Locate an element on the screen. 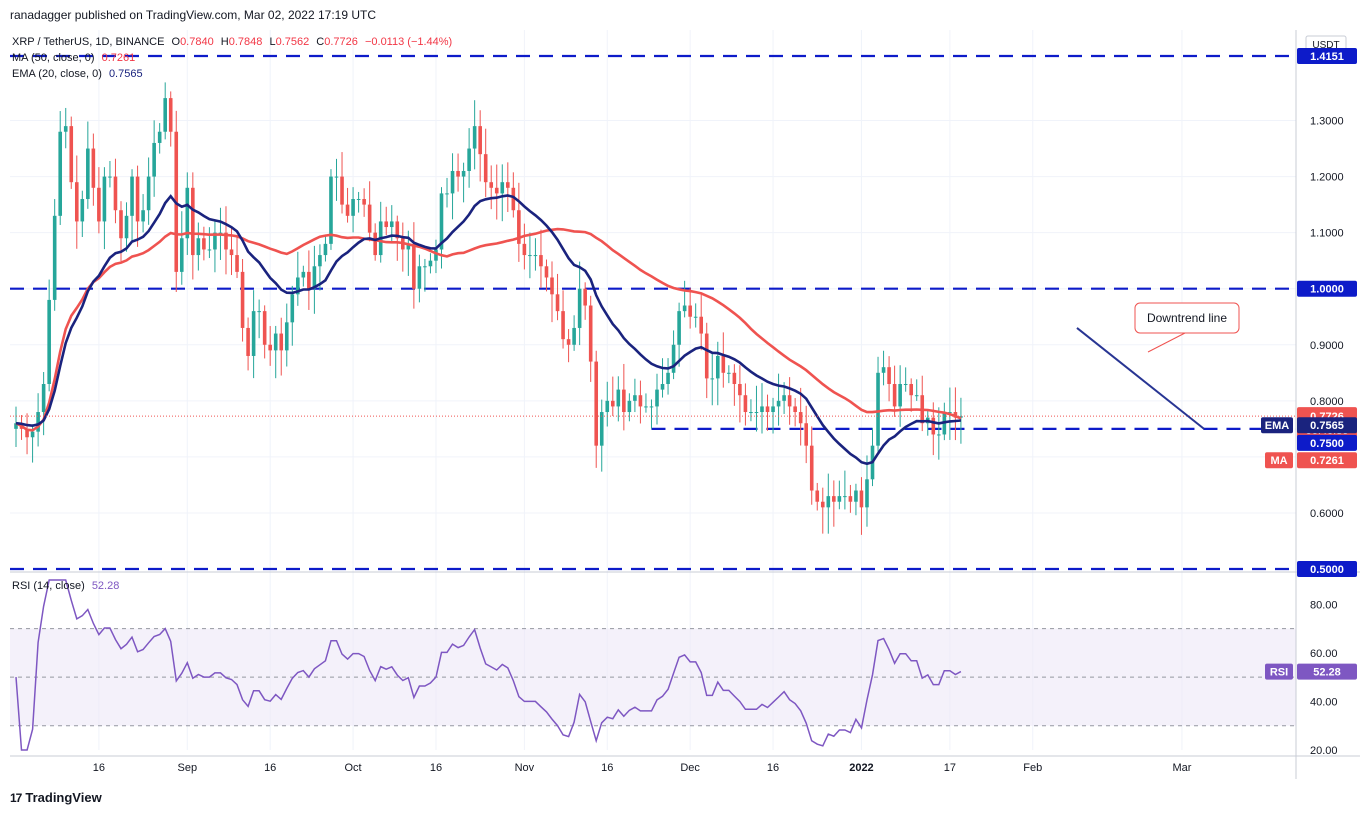  ma-tag-badge-bg is located at coordinates (1279, 460).